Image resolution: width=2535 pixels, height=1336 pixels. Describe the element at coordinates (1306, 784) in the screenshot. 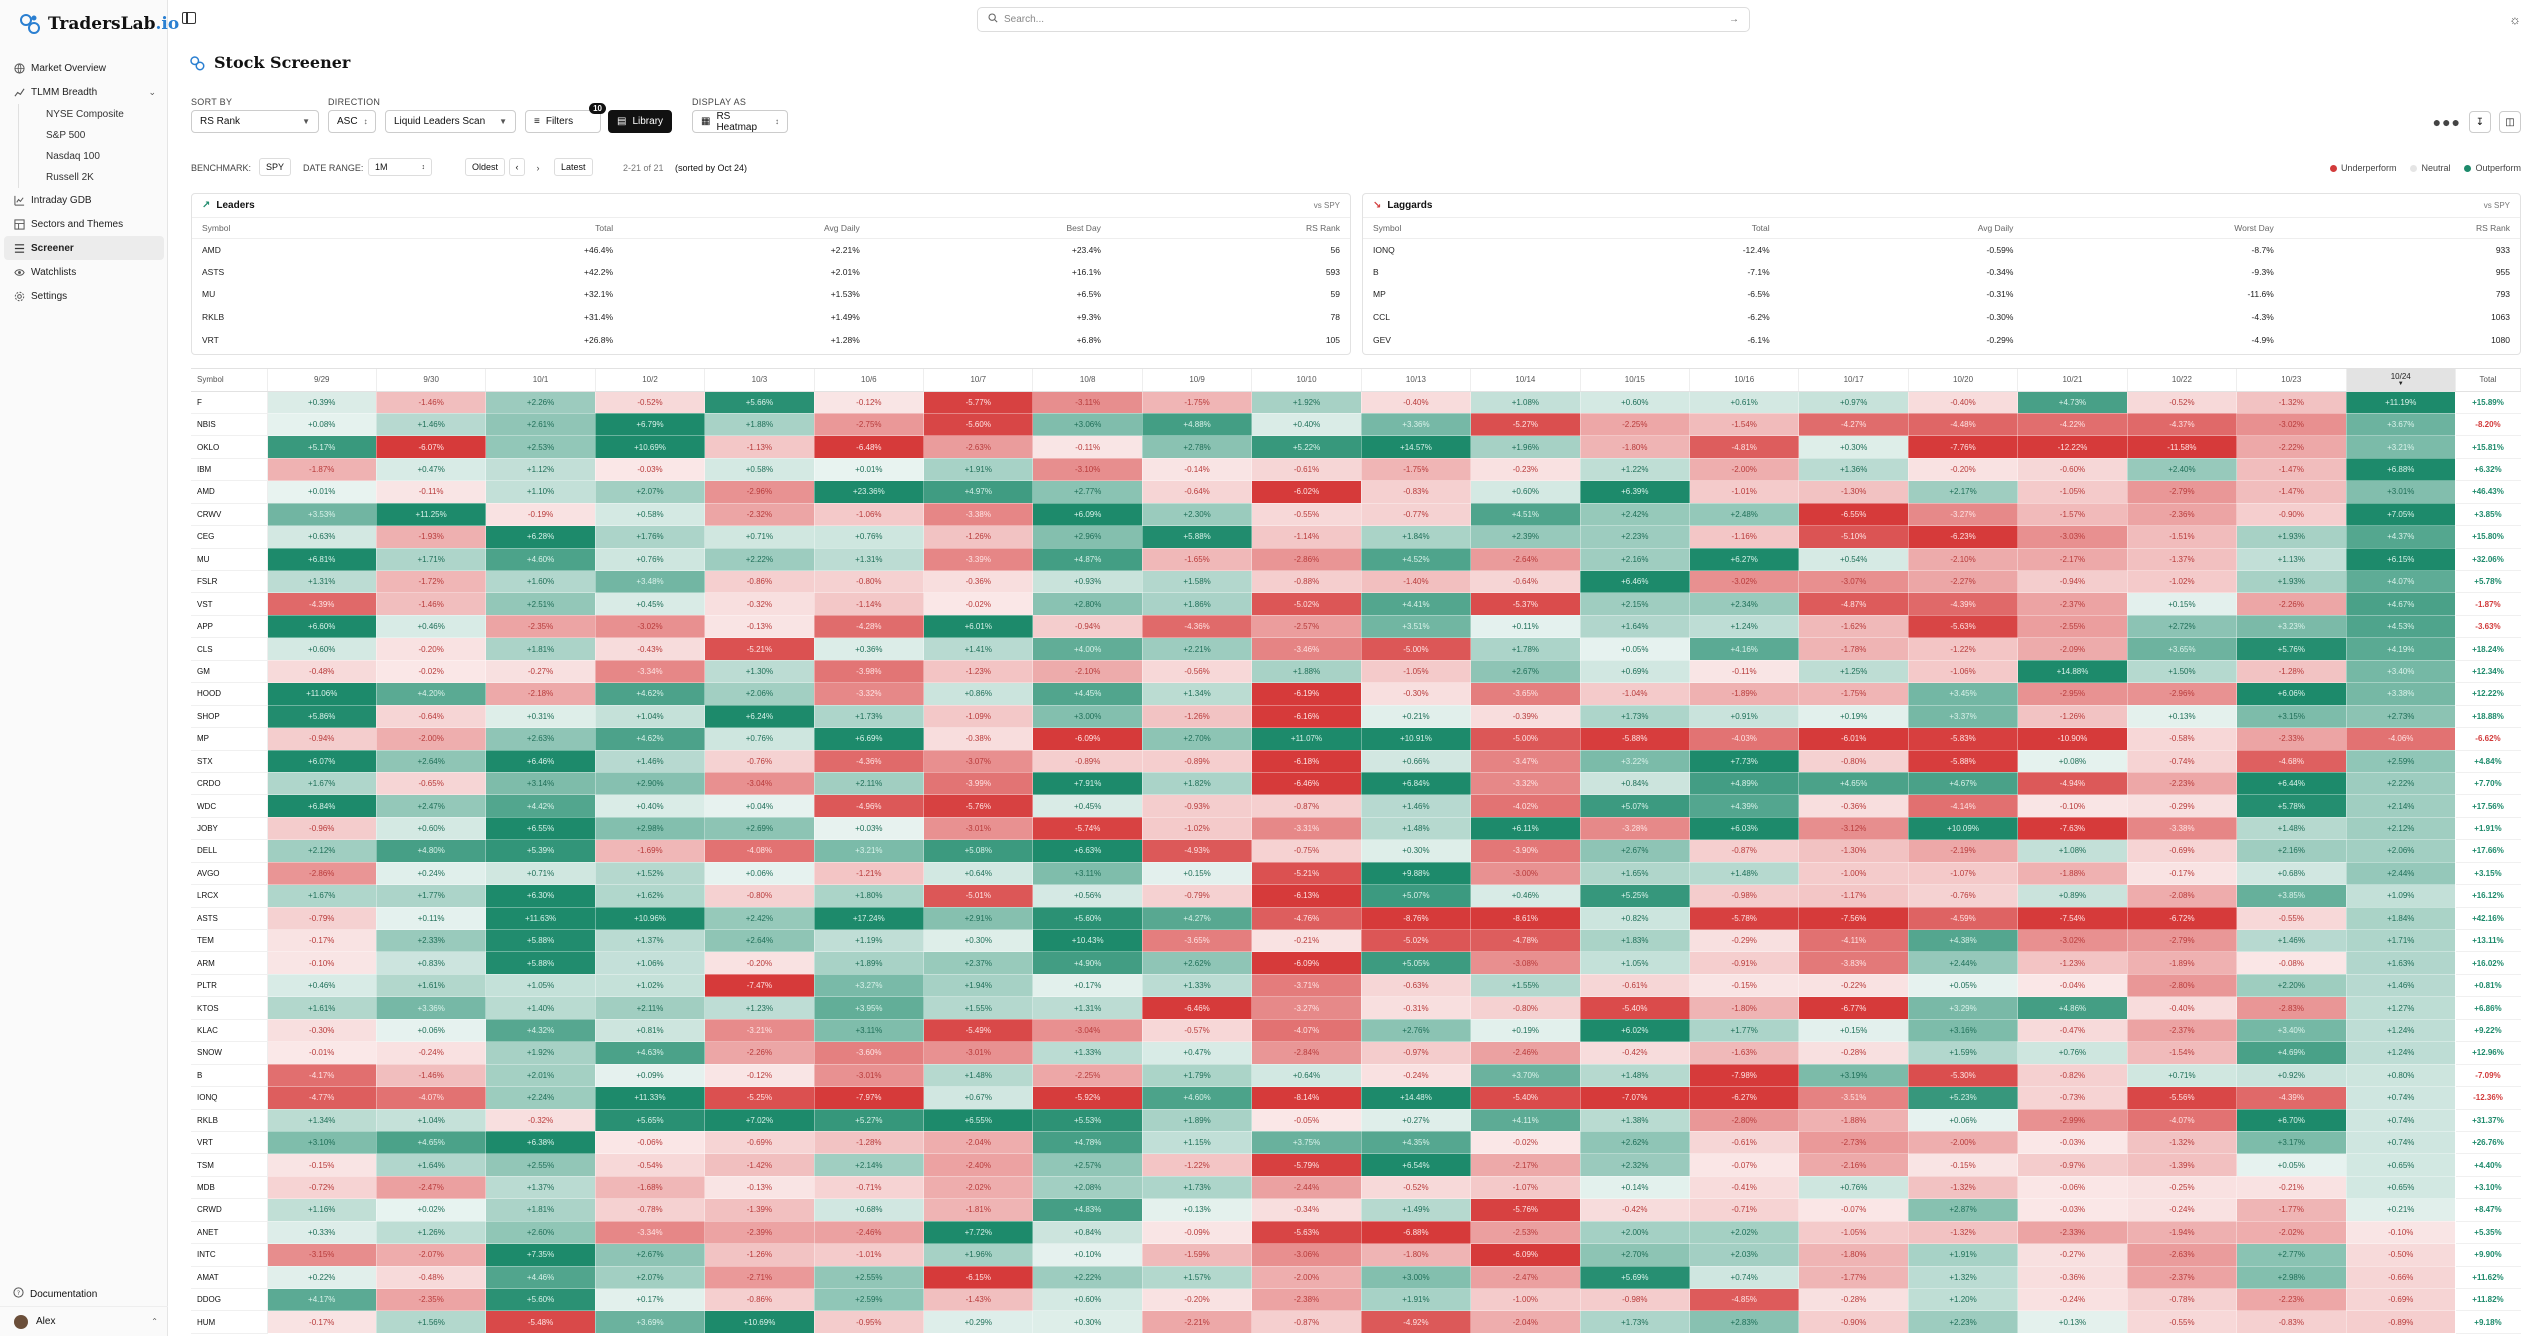

I see `heat-cell: -6.46%` at that location.